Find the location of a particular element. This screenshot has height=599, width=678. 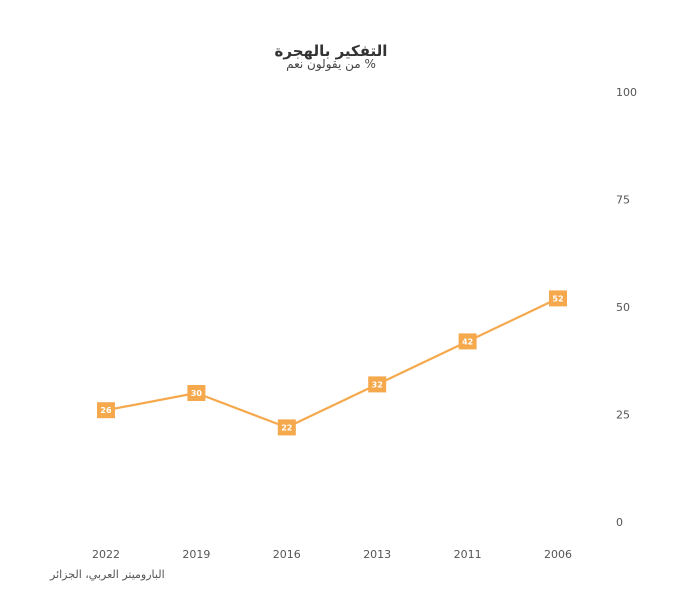

chart-source: الباروميتر العربي، الجزائر is located at coordinates (107, 574).